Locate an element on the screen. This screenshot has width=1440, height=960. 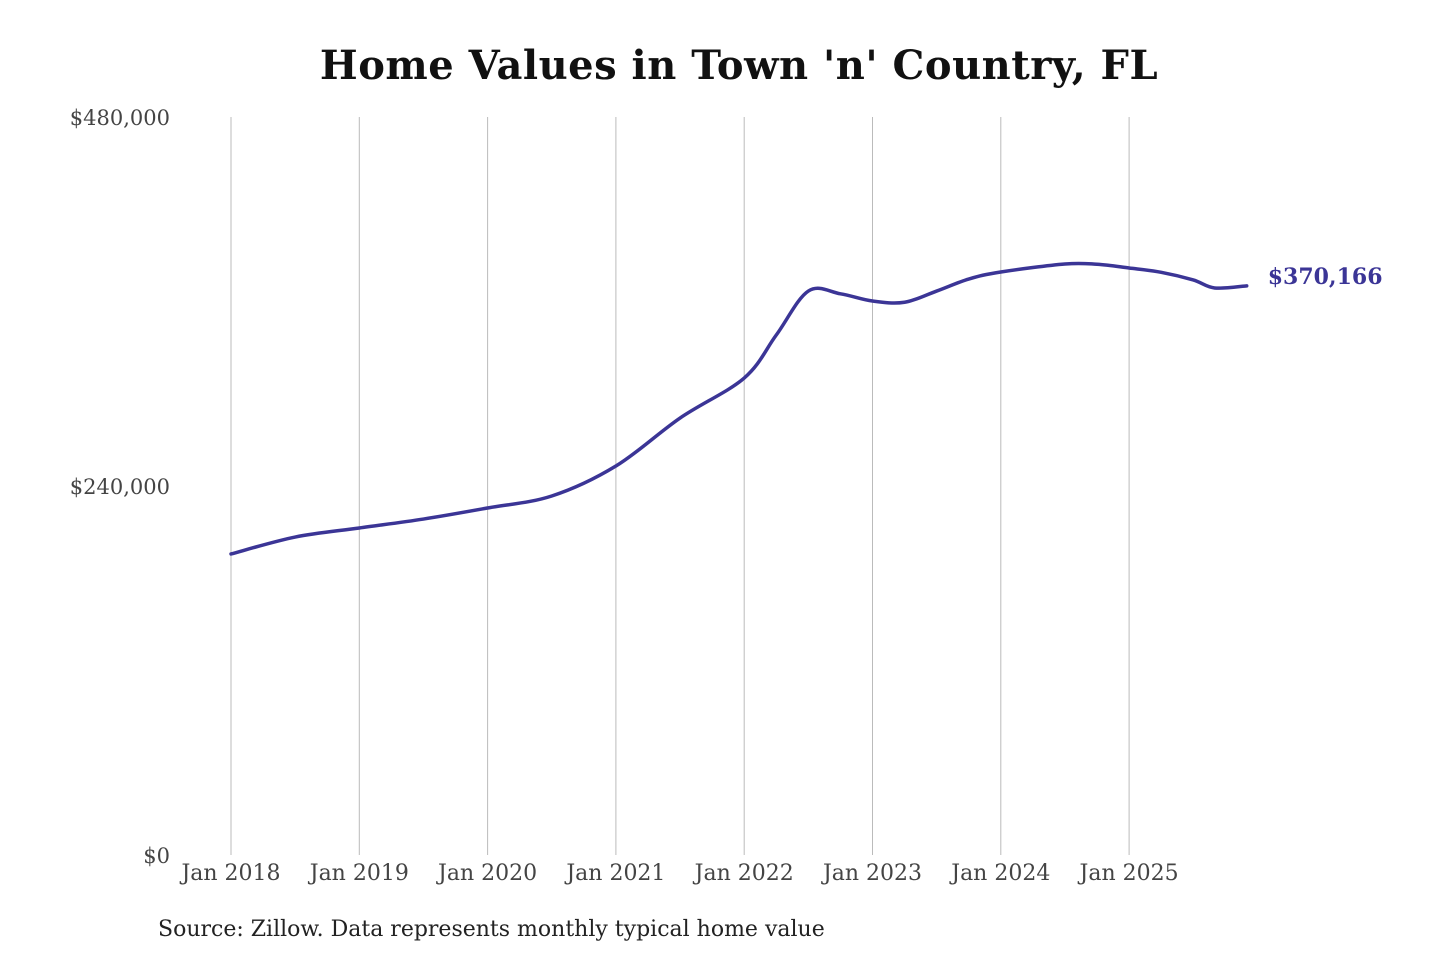
x-tick-label: Jan 2025 is located at coordinates (1128, 873).